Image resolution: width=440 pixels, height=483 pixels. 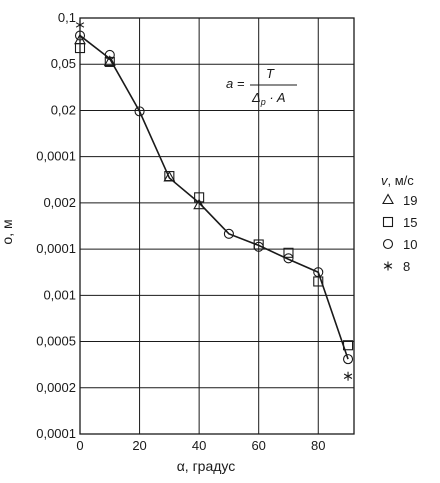 I want to click on y-tick-label: 0,001, so click(x=59, y=294).